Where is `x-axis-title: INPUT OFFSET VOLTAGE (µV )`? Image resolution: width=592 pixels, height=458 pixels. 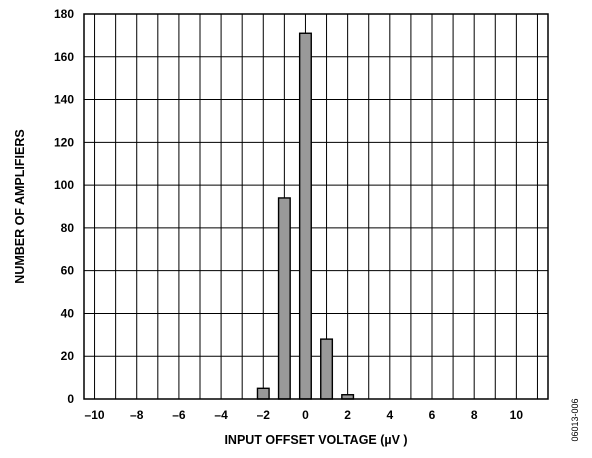
x-axis-title: INPUT OFFSET VOLTAGE (µV ) is located at coordinates (315, 440).